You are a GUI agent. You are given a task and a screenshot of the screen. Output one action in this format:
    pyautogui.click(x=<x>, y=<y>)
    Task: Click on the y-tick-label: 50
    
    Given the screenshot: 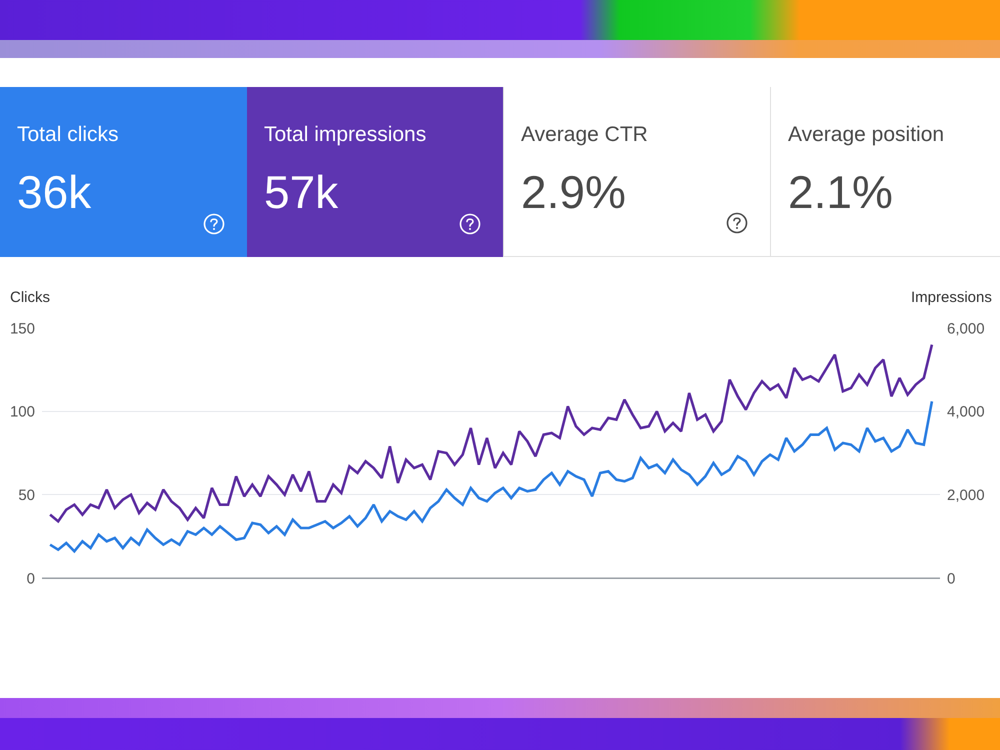 What is the action you would take?
    pyautogui.click(x=26, y=495)
    